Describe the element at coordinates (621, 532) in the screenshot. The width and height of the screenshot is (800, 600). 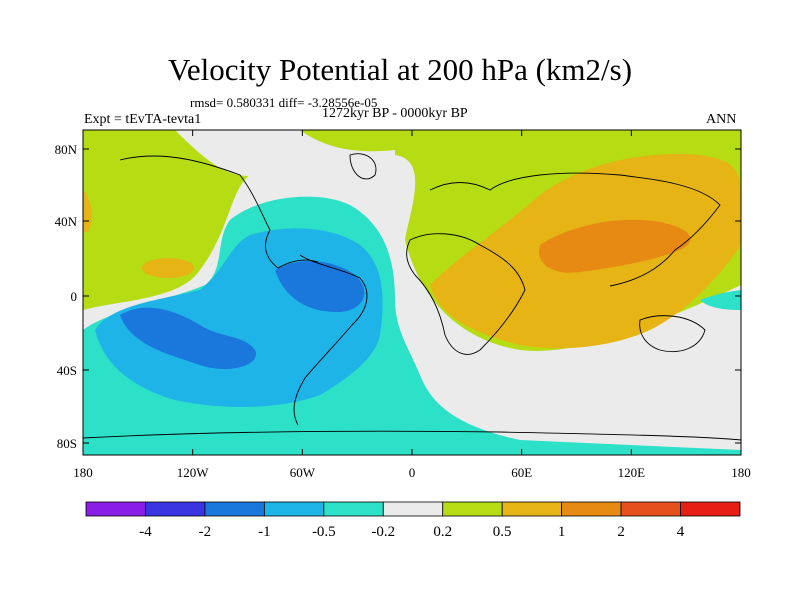
I see `colorbar-label: 2` at that location.